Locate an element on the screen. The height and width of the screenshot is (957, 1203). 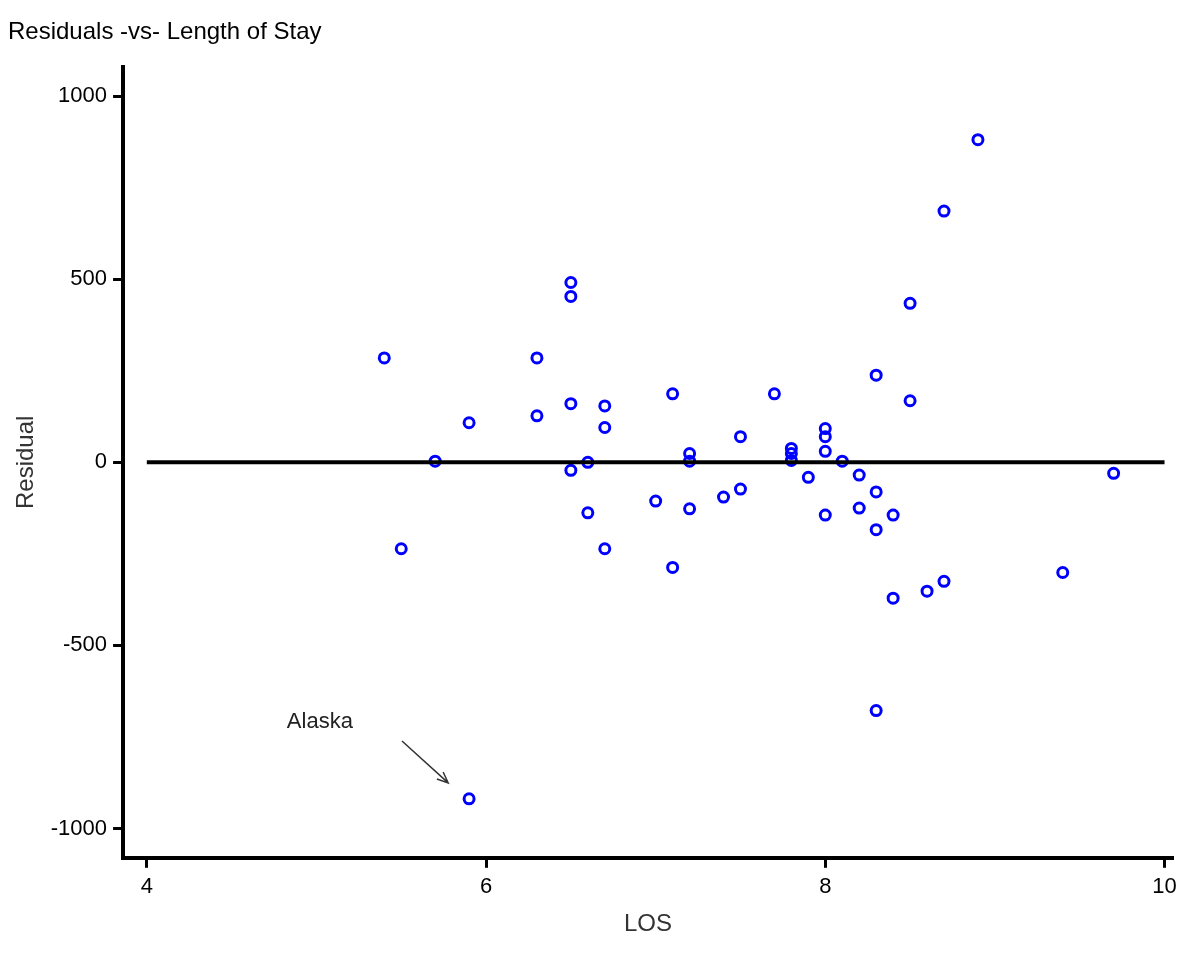
x-axis-title: LOS is located at coordinates (648, 923).